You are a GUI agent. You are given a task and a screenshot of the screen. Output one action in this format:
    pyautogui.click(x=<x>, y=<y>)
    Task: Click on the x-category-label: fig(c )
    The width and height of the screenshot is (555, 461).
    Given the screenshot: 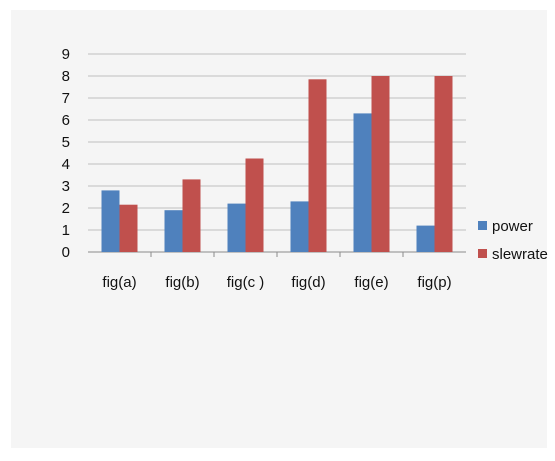 What is the action you would take?
    pyautogui.click(x=246, y=282)
    